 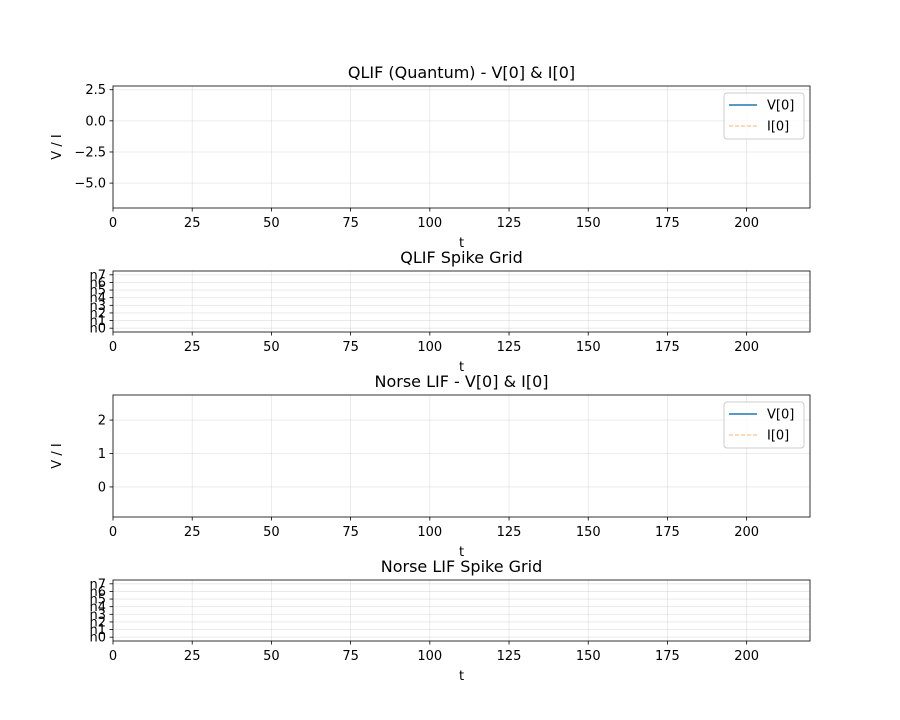 What do you see at coordinates (95, 90) in the screenshot?
I see `y-tick-label: 2.5` at bounding box center [95, 90].